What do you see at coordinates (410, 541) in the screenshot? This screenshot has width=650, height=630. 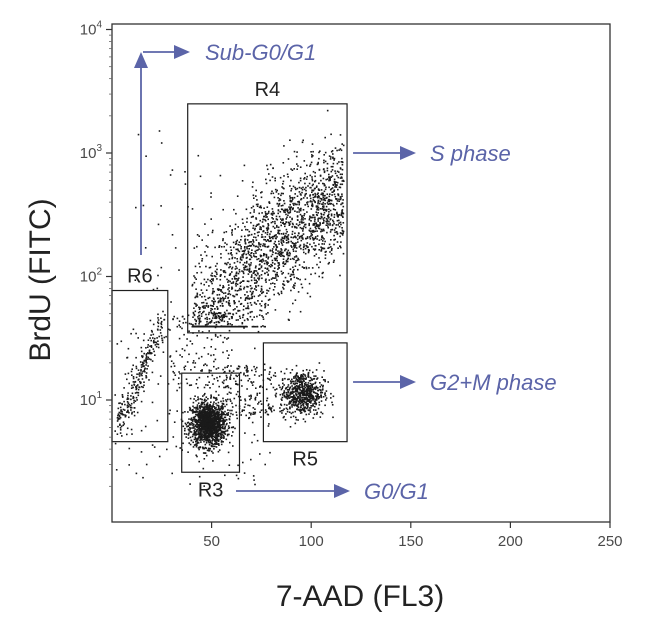 I see `x-tick-label: 150` at bounding box center [410, 541].